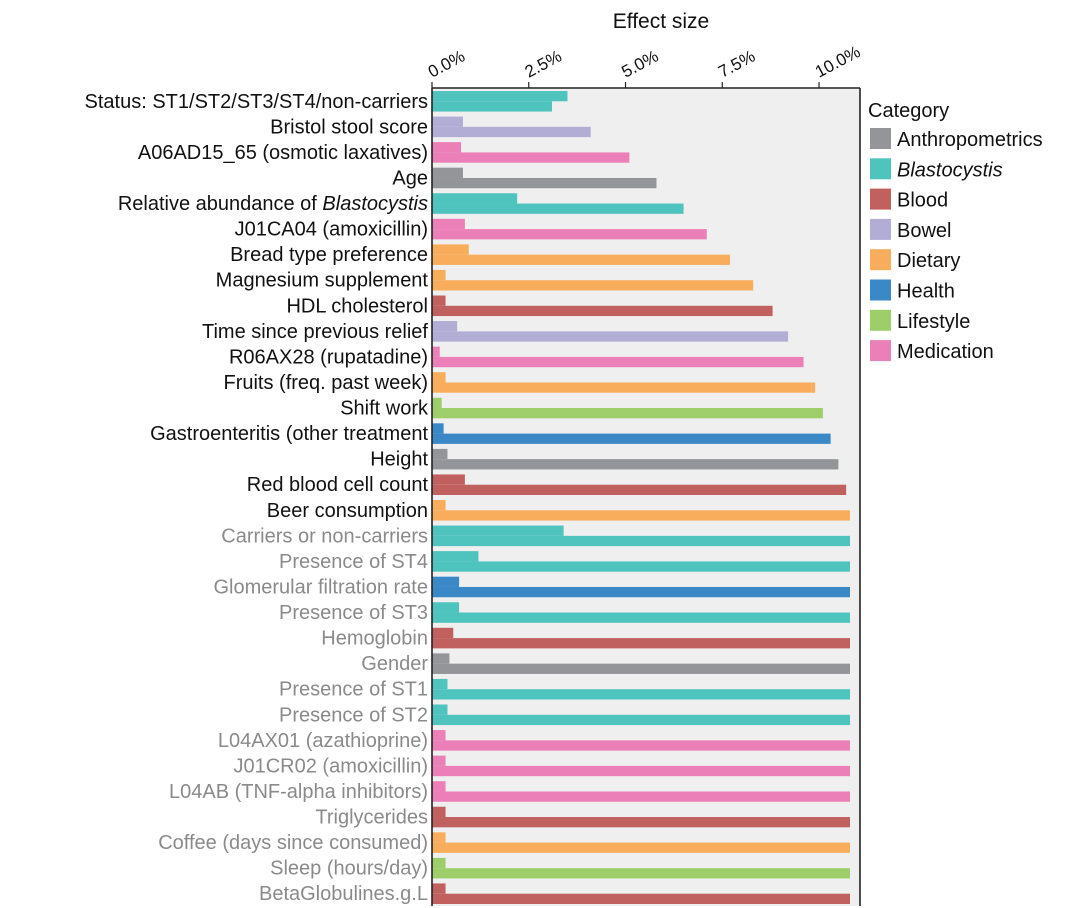 The image size is (1072, 908). What do you see at coordinates (283, 153) in the screenshot?
I see `row-label: A06AD15_65 (osmotic laxatives)` at bounding box center [283, 153].